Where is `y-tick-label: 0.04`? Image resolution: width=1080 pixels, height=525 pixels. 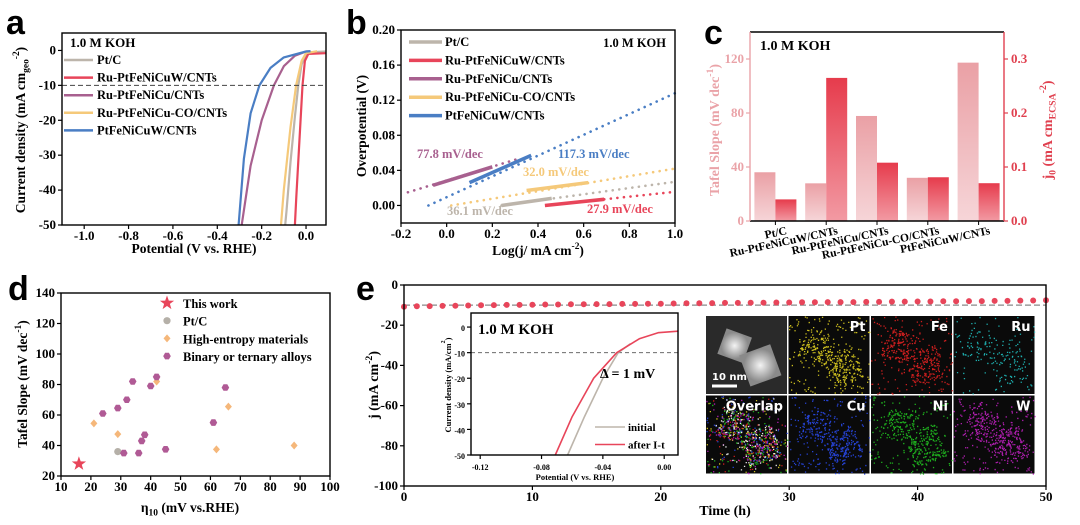 y-tick-label: 0.04 is located at coordinates (383, 169).